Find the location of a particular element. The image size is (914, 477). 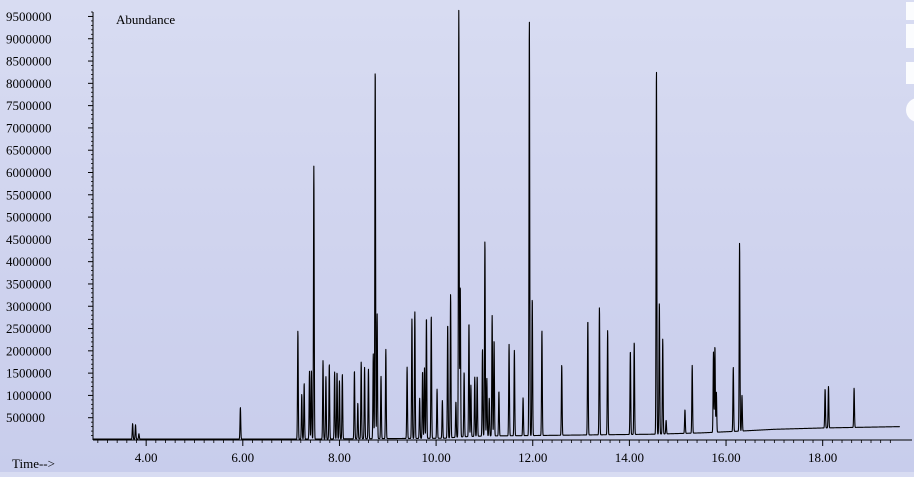

y-tick-label: 4500000 is located at coordinates (29, 239).